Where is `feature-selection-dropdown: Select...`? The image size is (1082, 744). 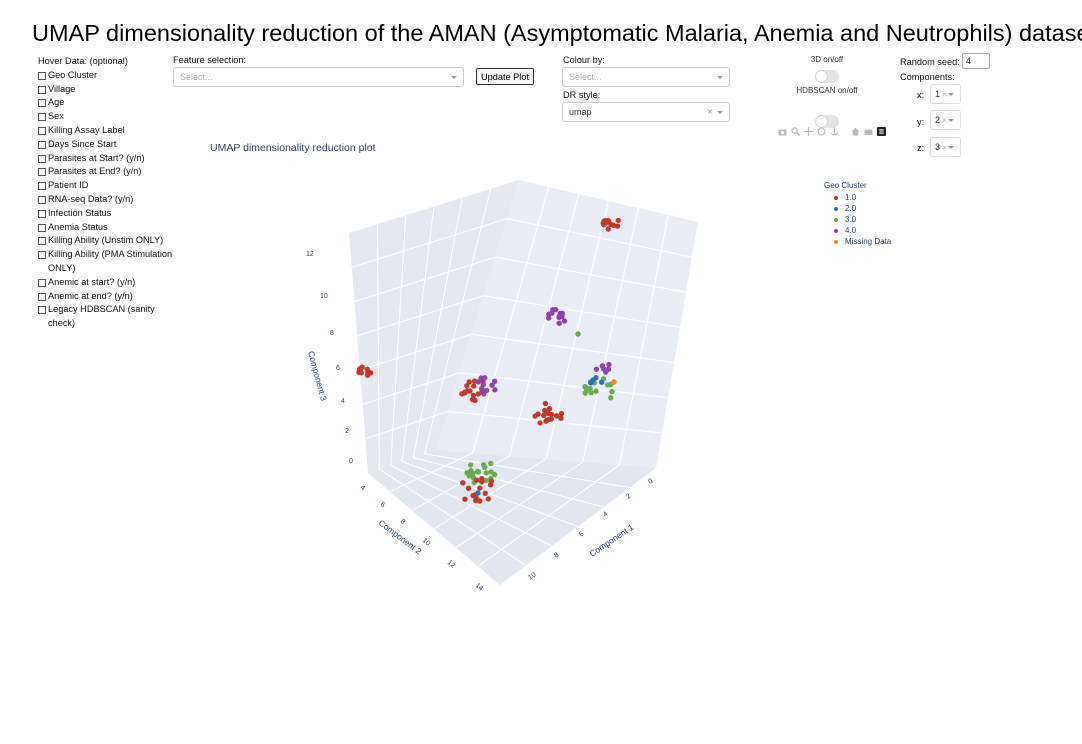
feature-selection-dropdown: Select... is located at coordinates (318, 77).